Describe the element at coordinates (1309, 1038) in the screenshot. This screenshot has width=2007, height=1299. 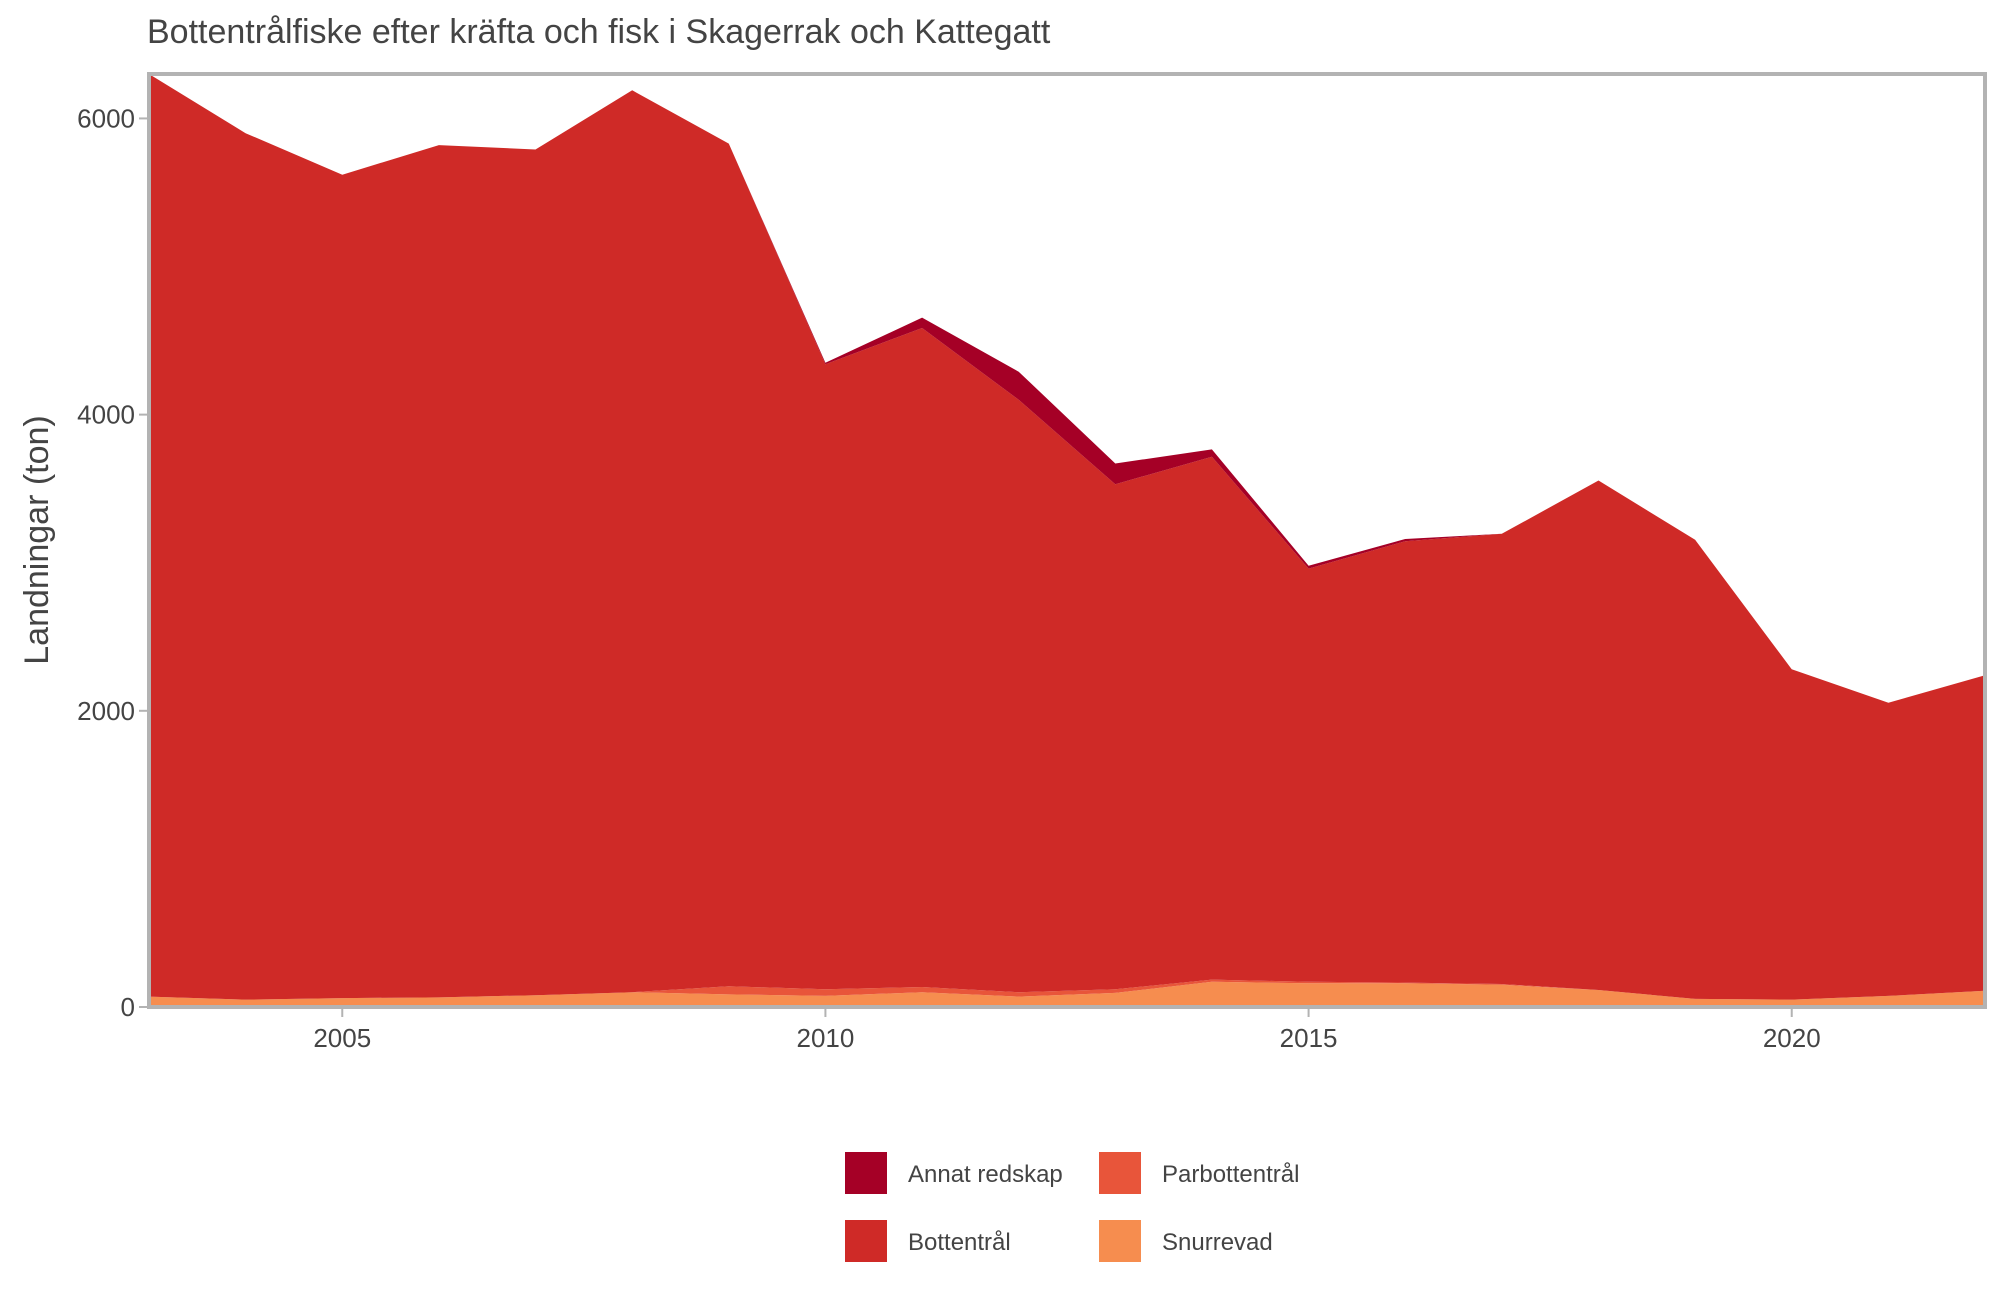
I see `x-tick-label: 2015` at that location.